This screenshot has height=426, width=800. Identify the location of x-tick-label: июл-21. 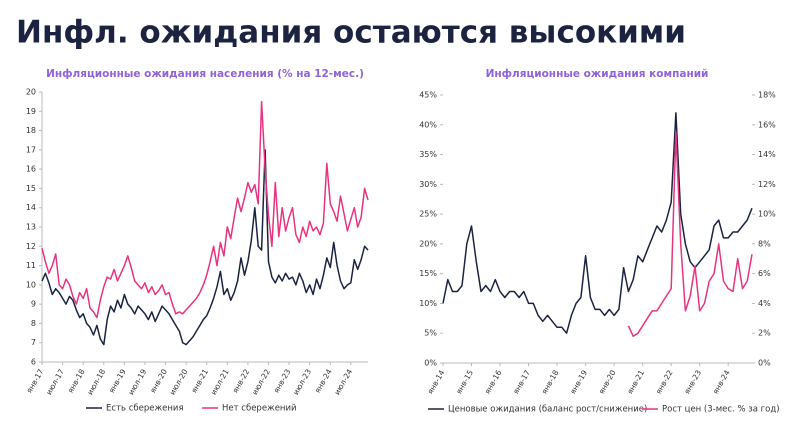
(220, 381).